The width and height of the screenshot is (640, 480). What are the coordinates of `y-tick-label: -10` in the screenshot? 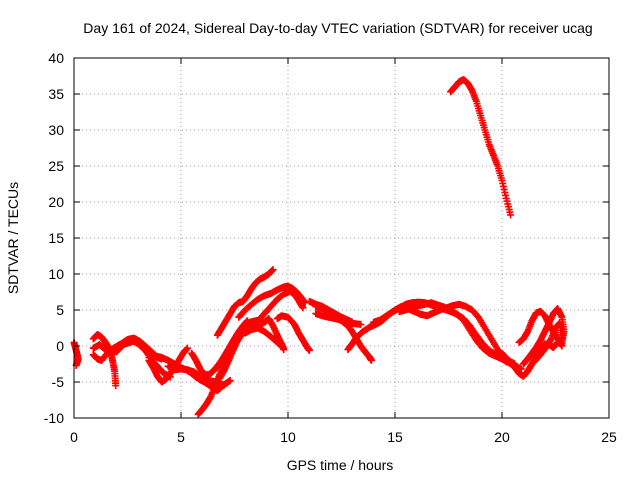 It's located at (54, 418).